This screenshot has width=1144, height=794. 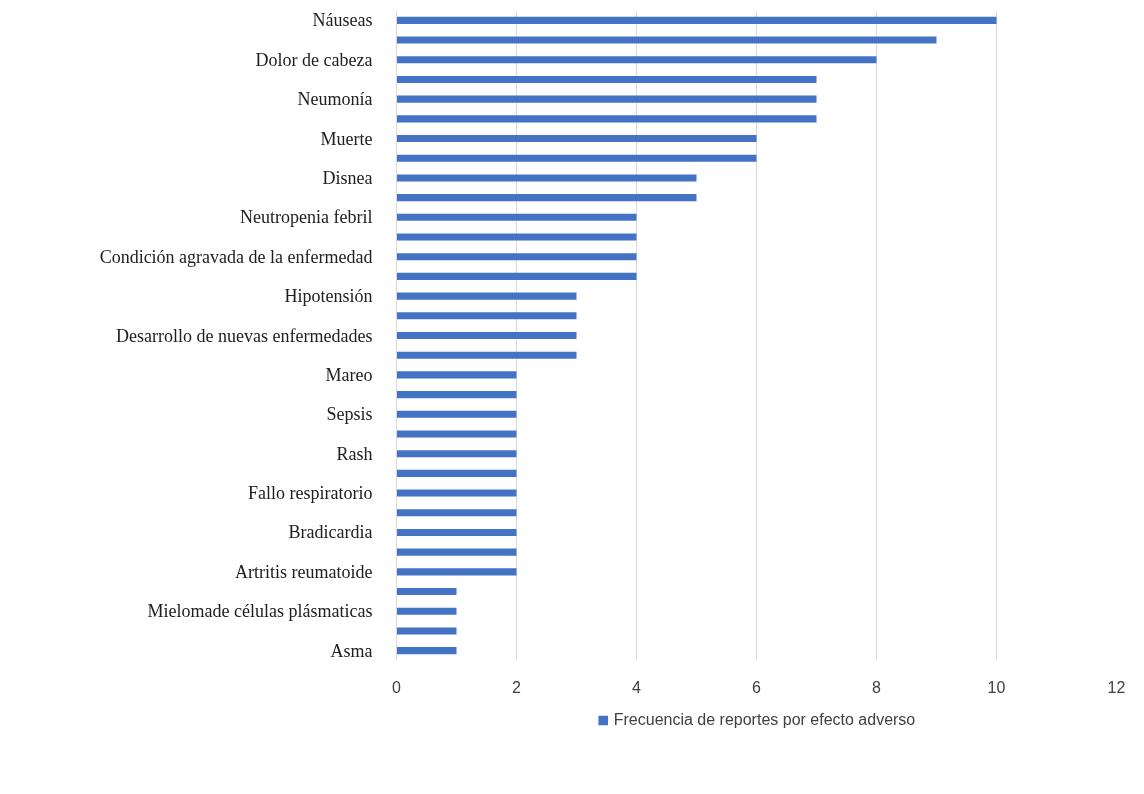 What do you see at coordinates (260, 611) in the screenshot?
I see `y-tick-label: Mielomade células plásmaticas` at bounding box center [260, 611].